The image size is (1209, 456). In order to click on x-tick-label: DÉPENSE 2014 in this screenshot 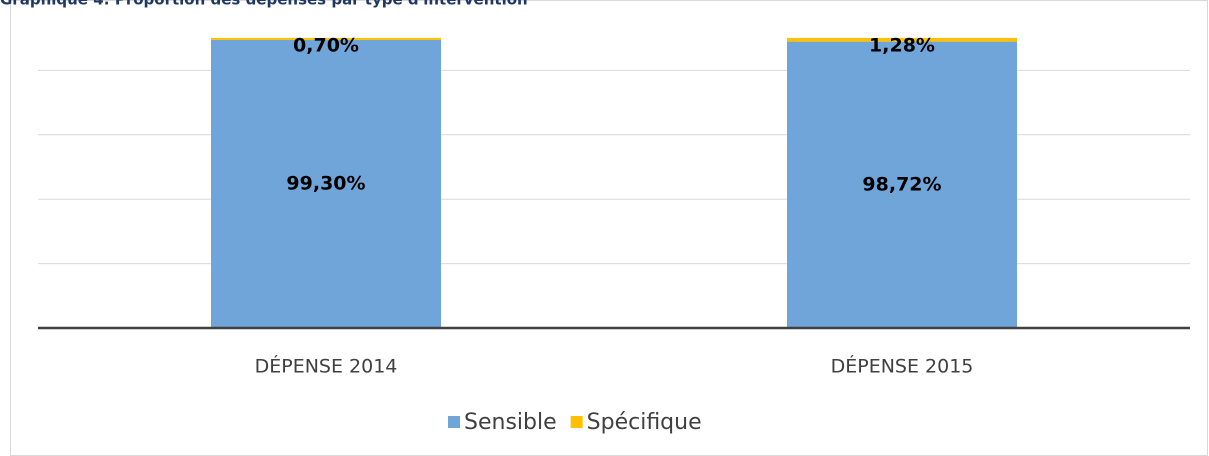, I will do `click(326, 366)`.